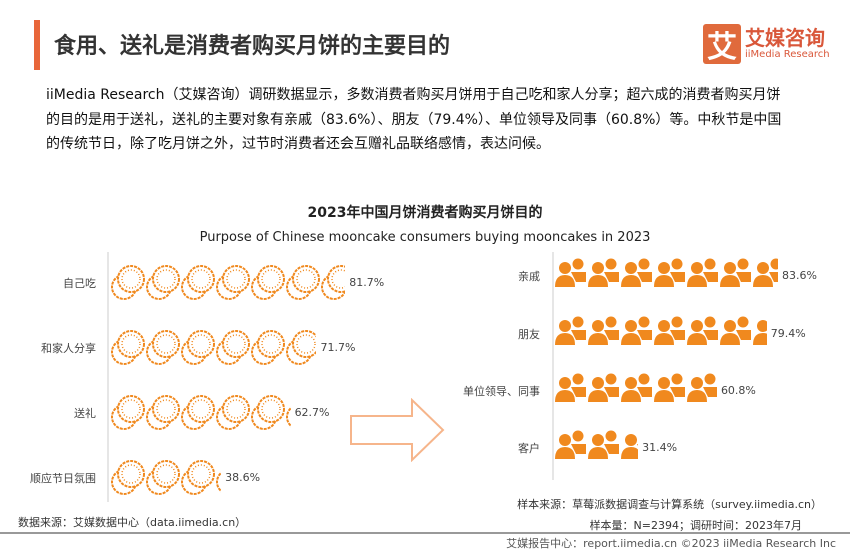 The width and height of the screenshot is (850, 553). Describe the element at coordinates (722, 44) in the screenshot. I see `logo-mark: 艾` at that location.